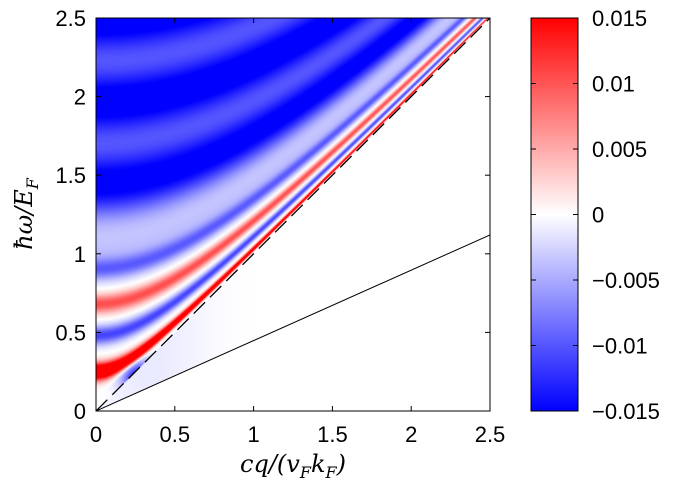 Image resolution: width=692 pixels, height=494 pixels. What do you see at coordinates (253, 434) in the screenshot?
I see `x-tick-label: 1` at bounding box center [253, 434].